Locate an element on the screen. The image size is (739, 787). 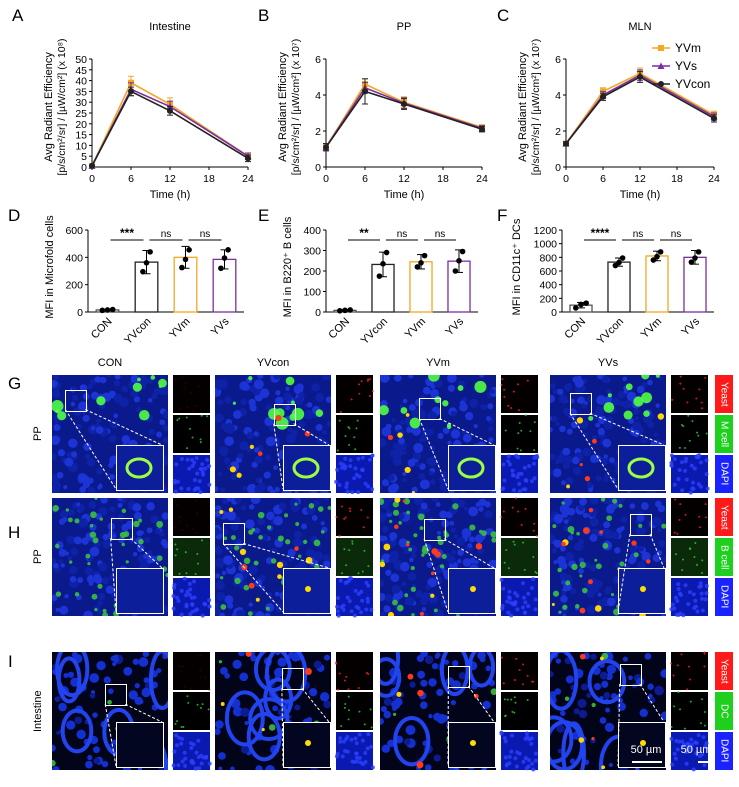
villus is located at coordinates (286, 678).